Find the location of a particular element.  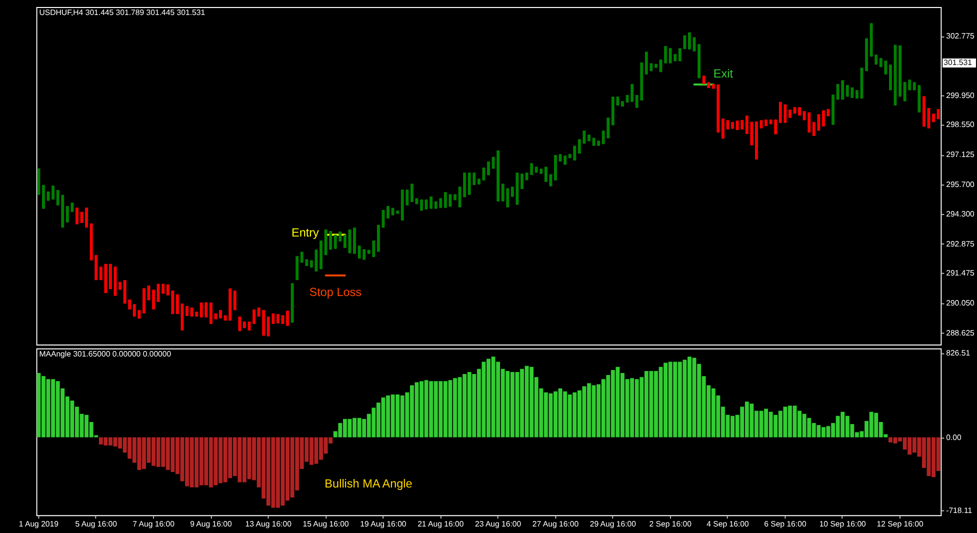

x-tick-label: 9 Aug 16:00 is located at coordinates (211, 523).